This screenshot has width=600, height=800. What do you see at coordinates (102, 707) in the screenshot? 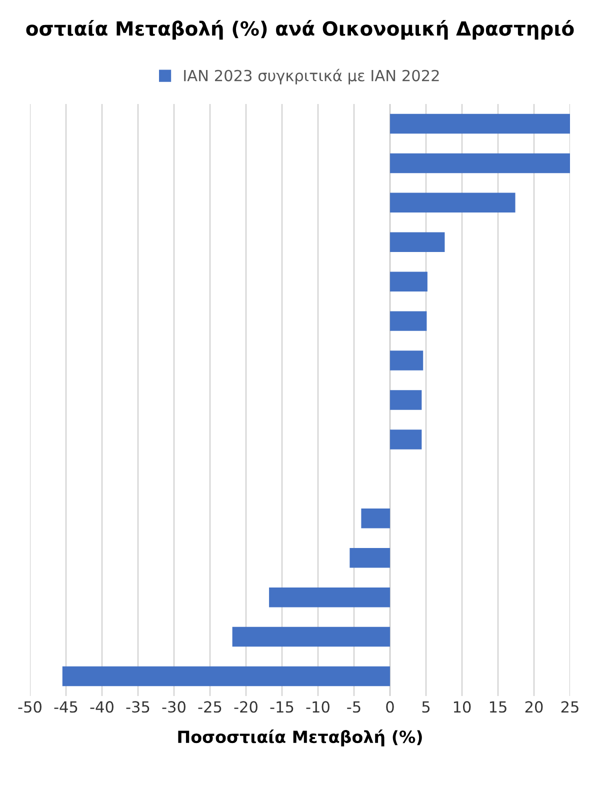
I see `x-tick-label: -40` at bounding box center [102, 707].